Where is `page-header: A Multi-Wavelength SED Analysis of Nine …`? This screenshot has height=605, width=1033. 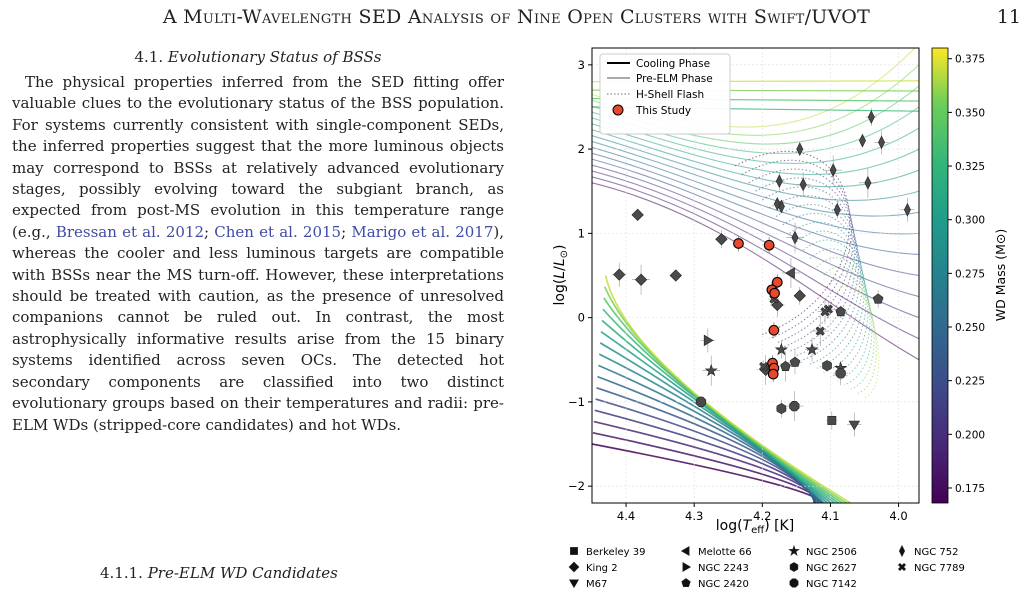
page-header: A Multi-Wavelength SED Analysis of Nine … is located at coordinates (516, 20).